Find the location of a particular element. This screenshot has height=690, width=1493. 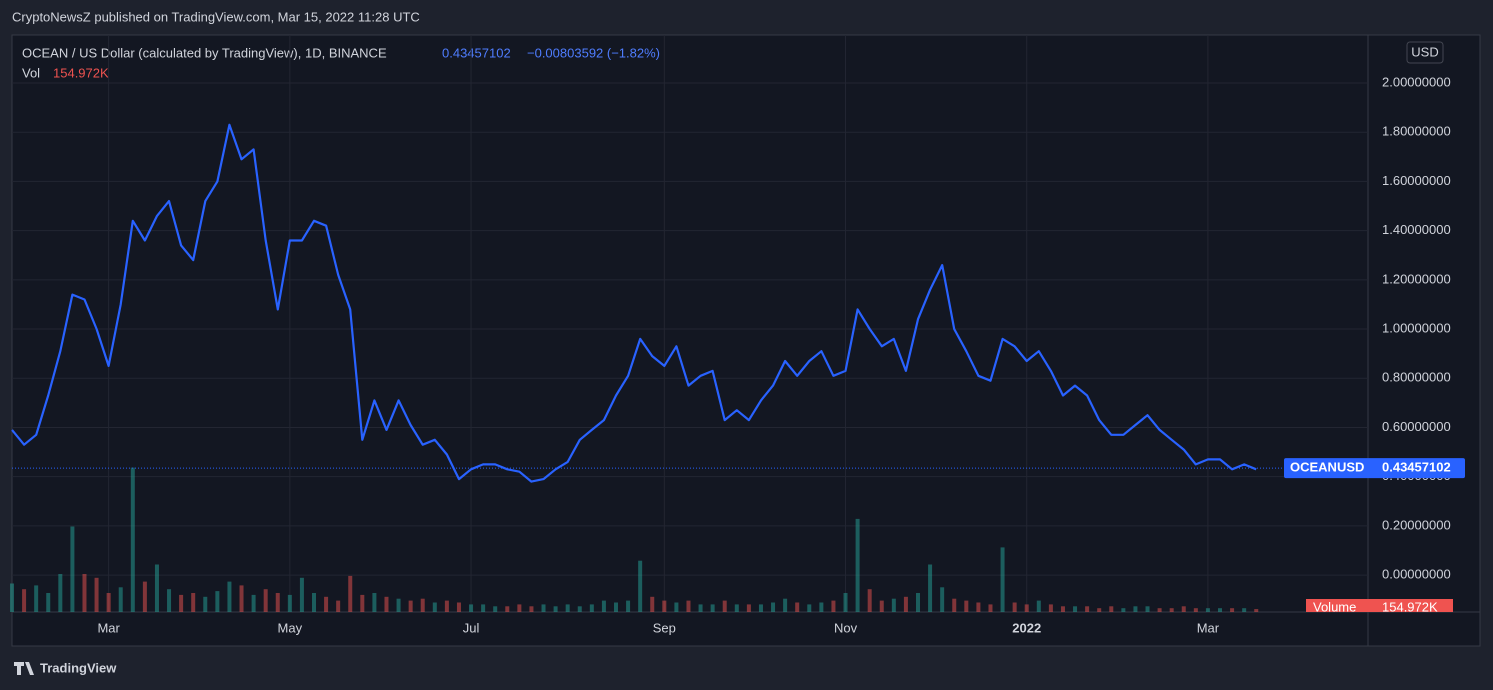

y-tick-label: 1.40000000 is located at coordinates (1416, 229).